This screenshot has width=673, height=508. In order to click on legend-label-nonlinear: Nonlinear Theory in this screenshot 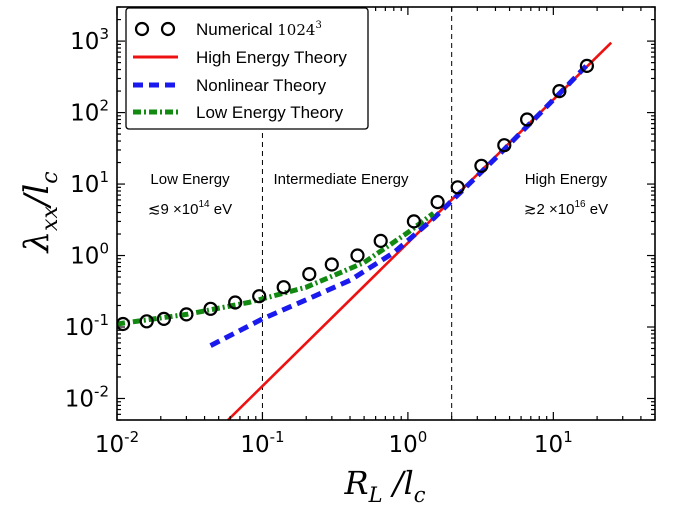, I will do `click(261, 85)`.